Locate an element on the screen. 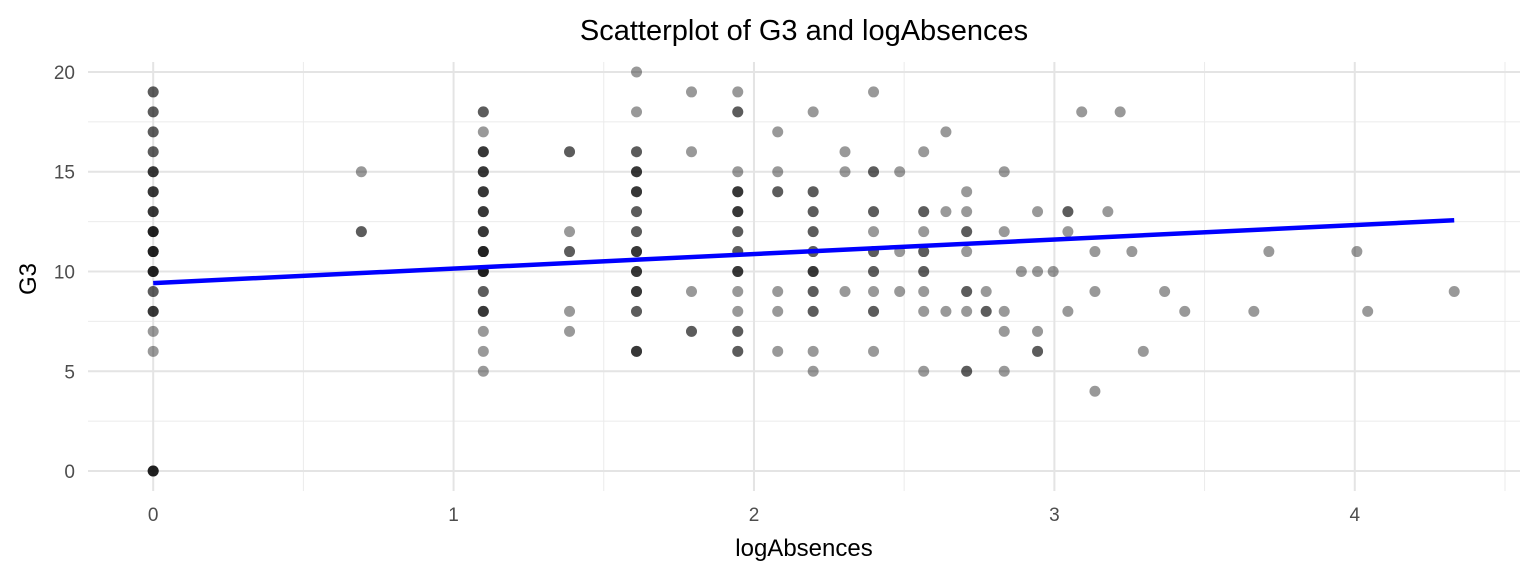  regression-line is located at coordinates (804, 251).